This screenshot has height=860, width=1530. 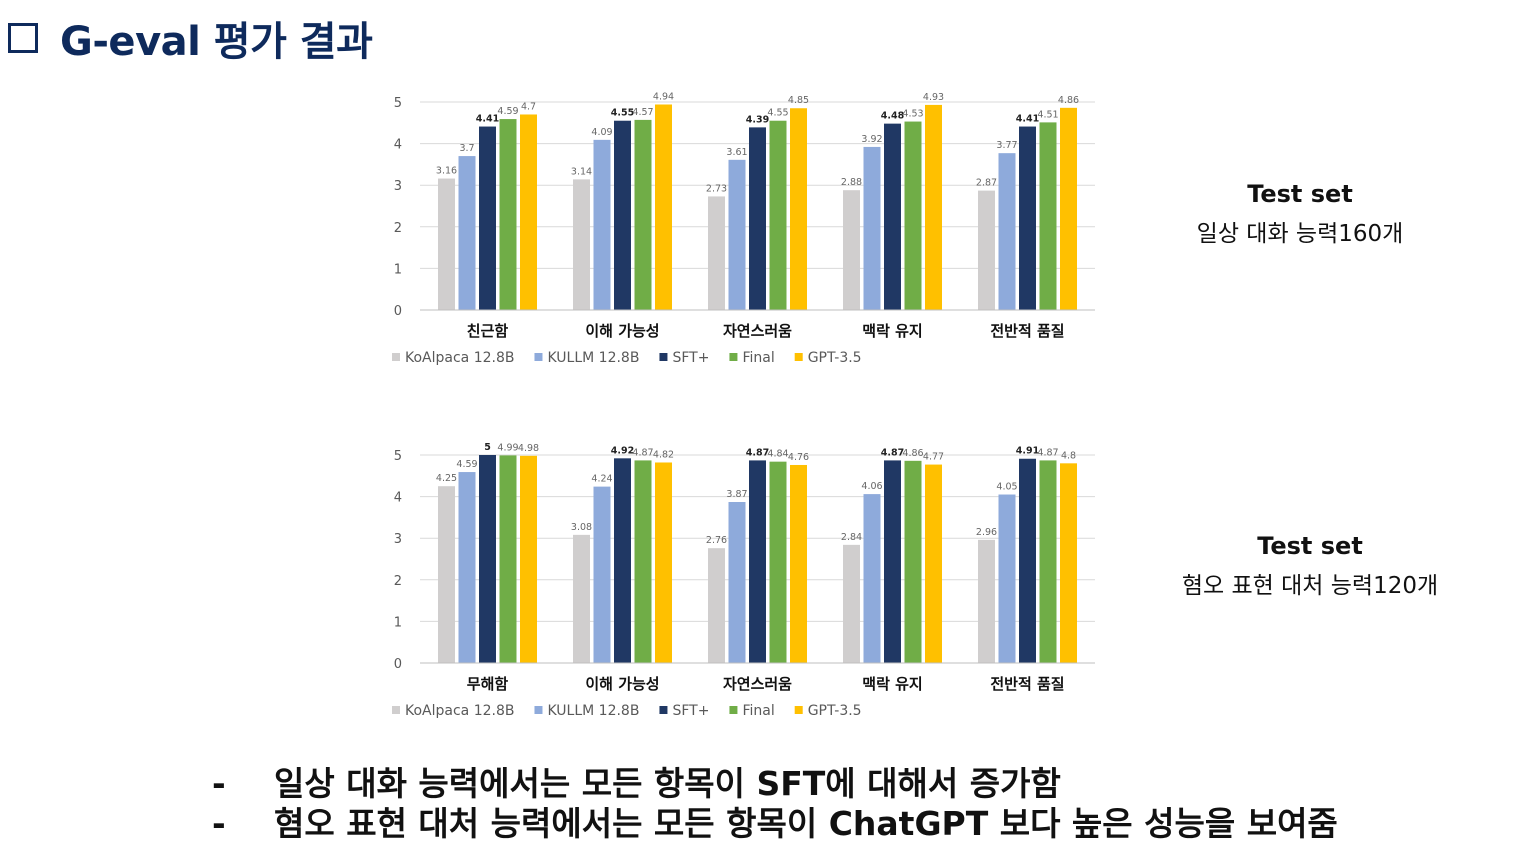 What do you see at coordinates (622, 113) in the screenshot?
I see `data-label: 4.55` at bounding box center [622, 113].